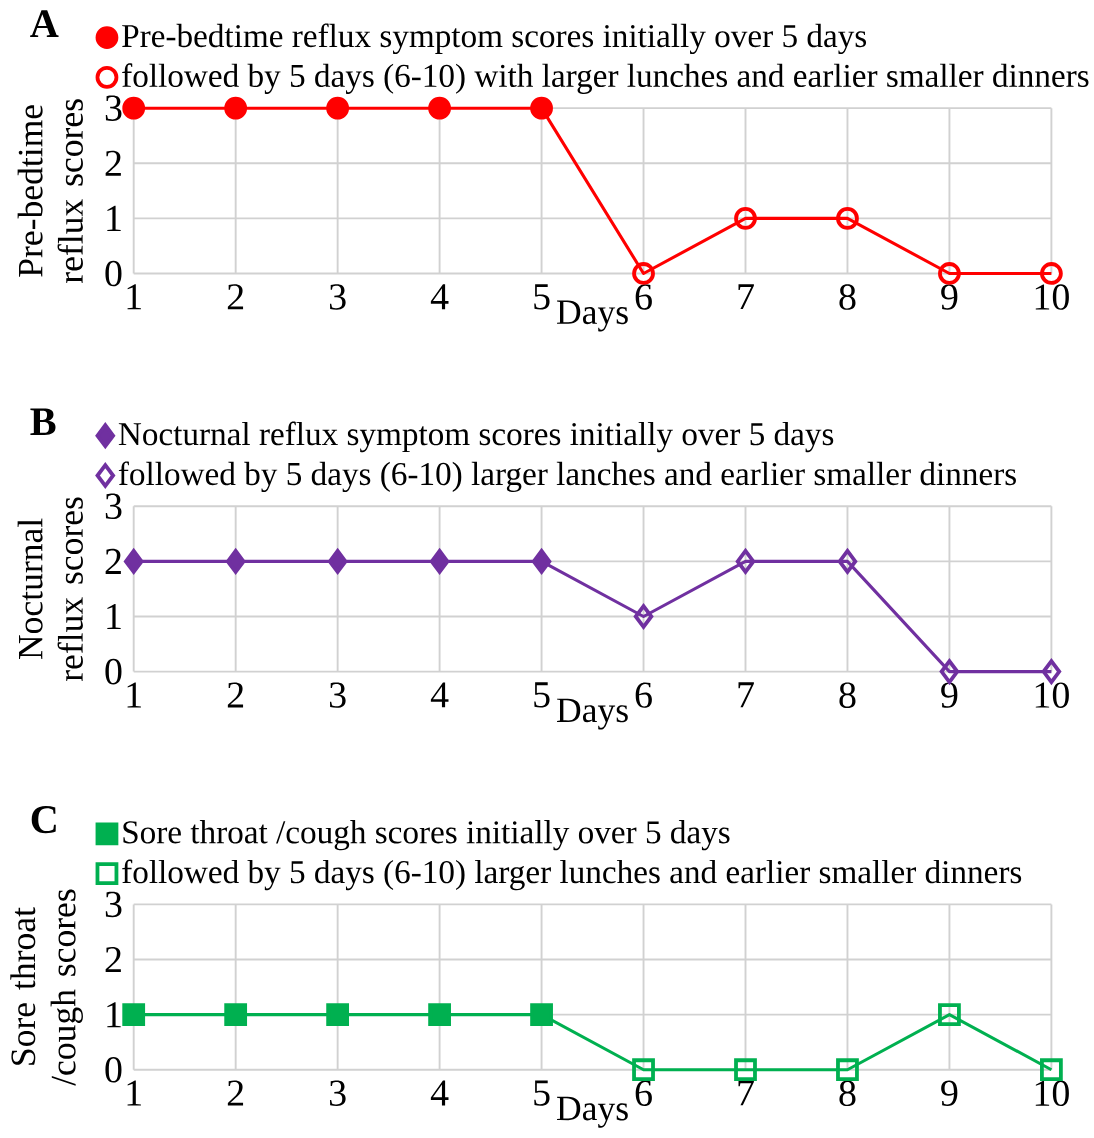  What do you see at coordinates (44, 23) in the screenshot?
I see `chart-title: A` at bounding box center [44, 23].